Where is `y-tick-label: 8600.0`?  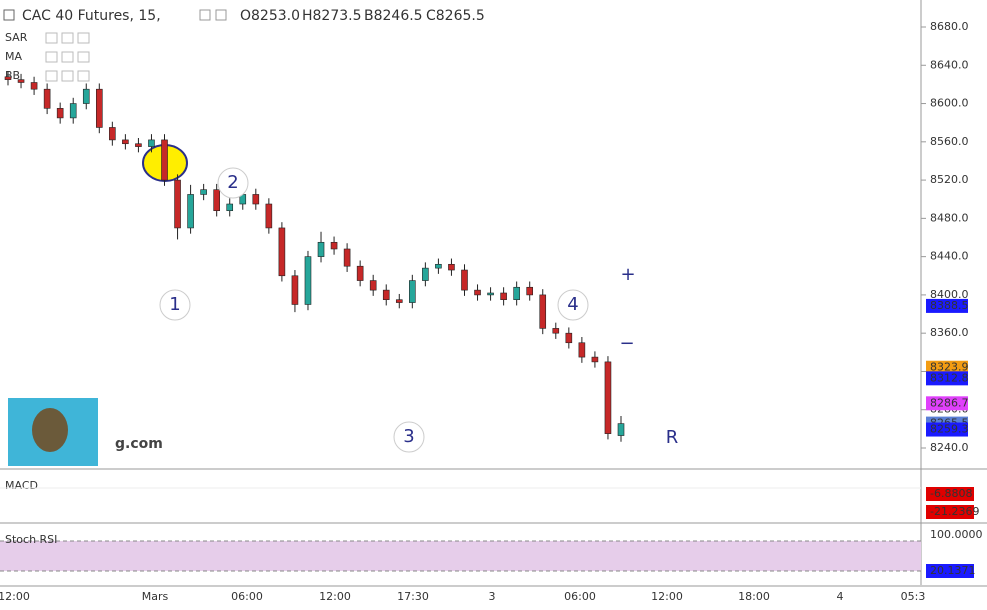 y-tick-label: 8600.0 is located at coordinates (949, 103).